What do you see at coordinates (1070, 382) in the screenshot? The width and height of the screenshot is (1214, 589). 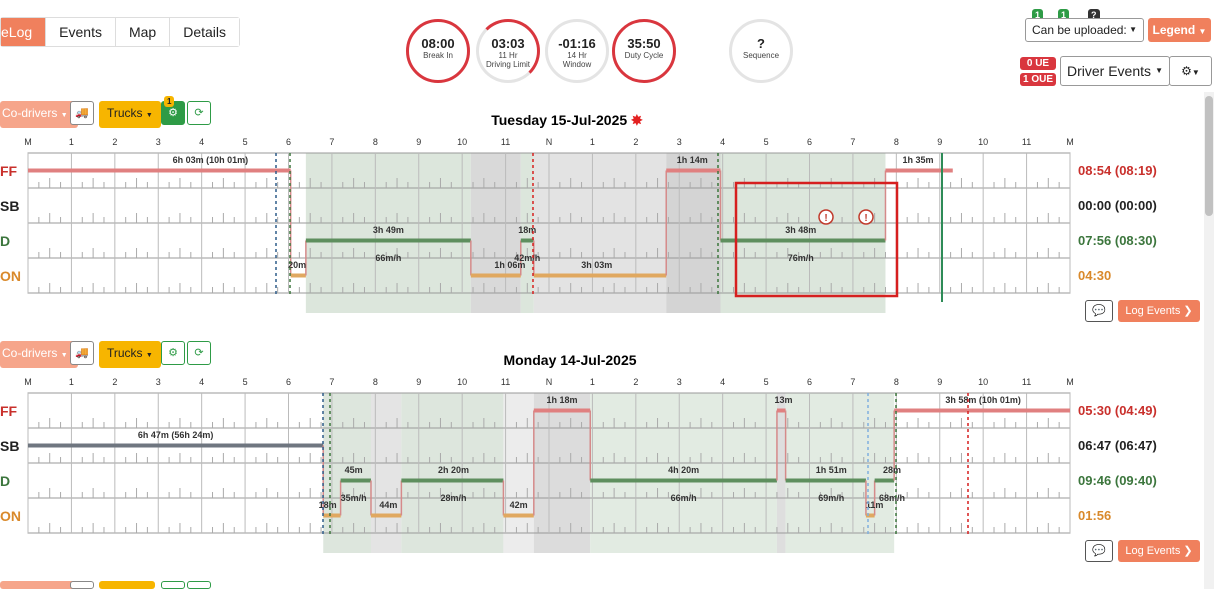 I see `hour-label: M` at bounding box center [1070, 382].